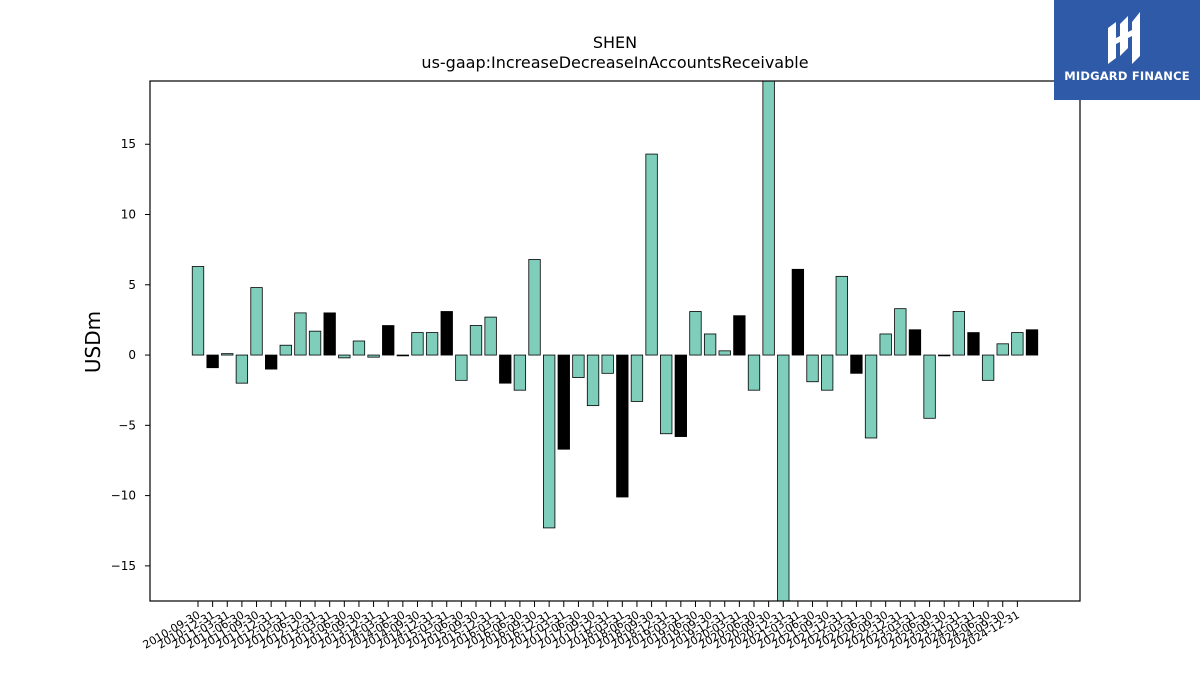  I want to click on y-axis-label: USDm, so click(93, 342).